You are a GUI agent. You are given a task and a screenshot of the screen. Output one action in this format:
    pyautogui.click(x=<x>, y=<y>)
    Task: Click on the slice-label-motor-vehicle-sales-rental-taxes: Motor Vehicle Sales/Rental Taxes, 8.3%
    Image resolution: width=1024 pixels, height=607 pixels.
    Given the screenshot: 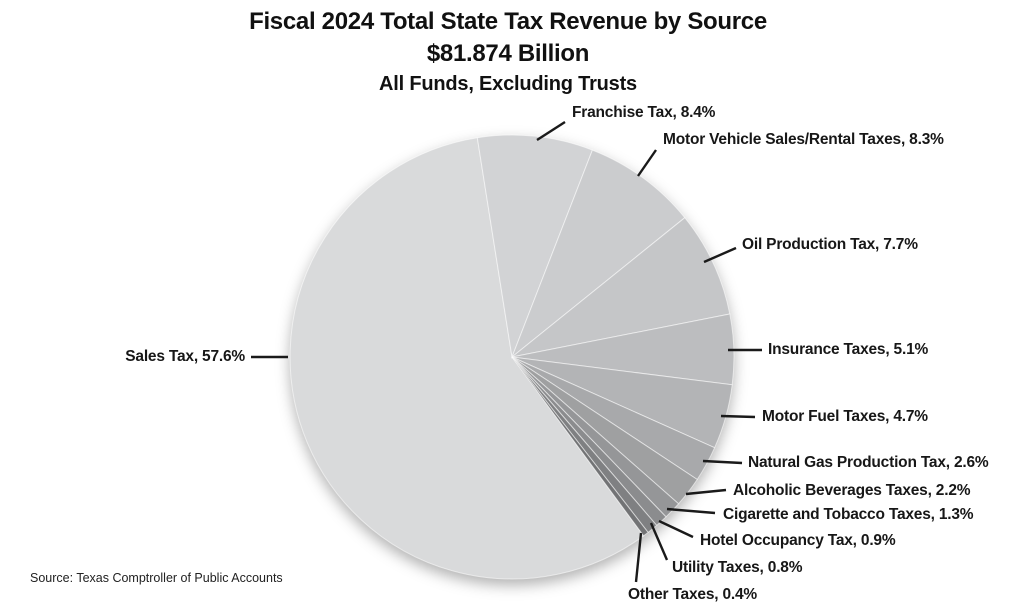 What is the action you would take?
    pyautogui.click(x=803, y=139)
    